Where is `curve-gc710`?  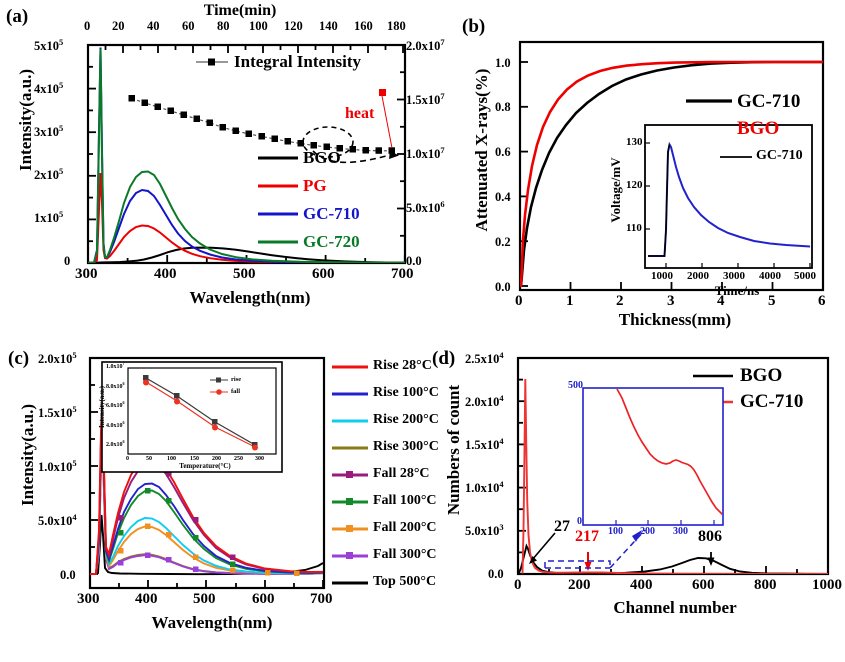 curve-gc710 is located at coordinates (246, 155).